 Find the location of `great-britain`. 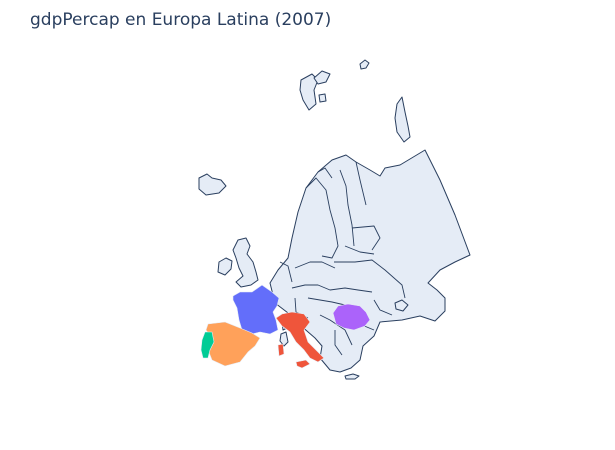

great-britain is located at coordinates (245, 262).